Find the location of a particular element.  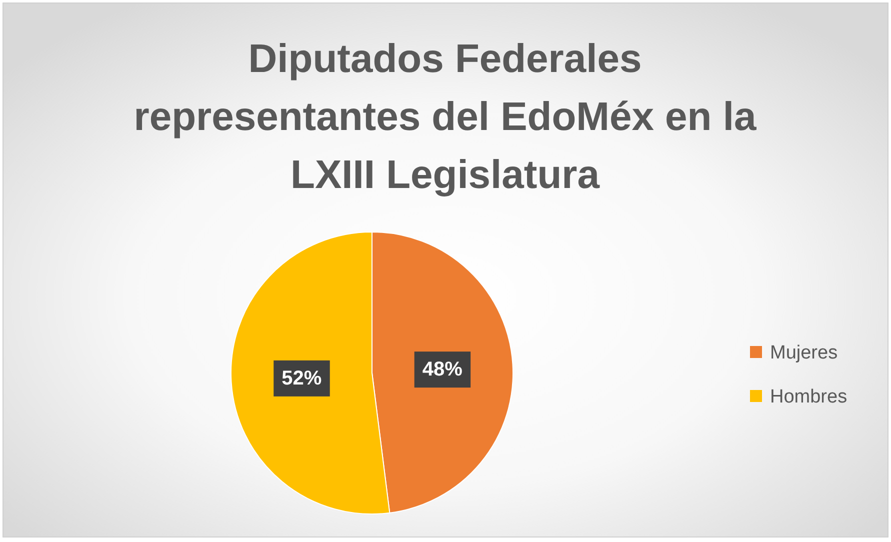

legend-label: Mujeres is located at coordinates (804, 353).